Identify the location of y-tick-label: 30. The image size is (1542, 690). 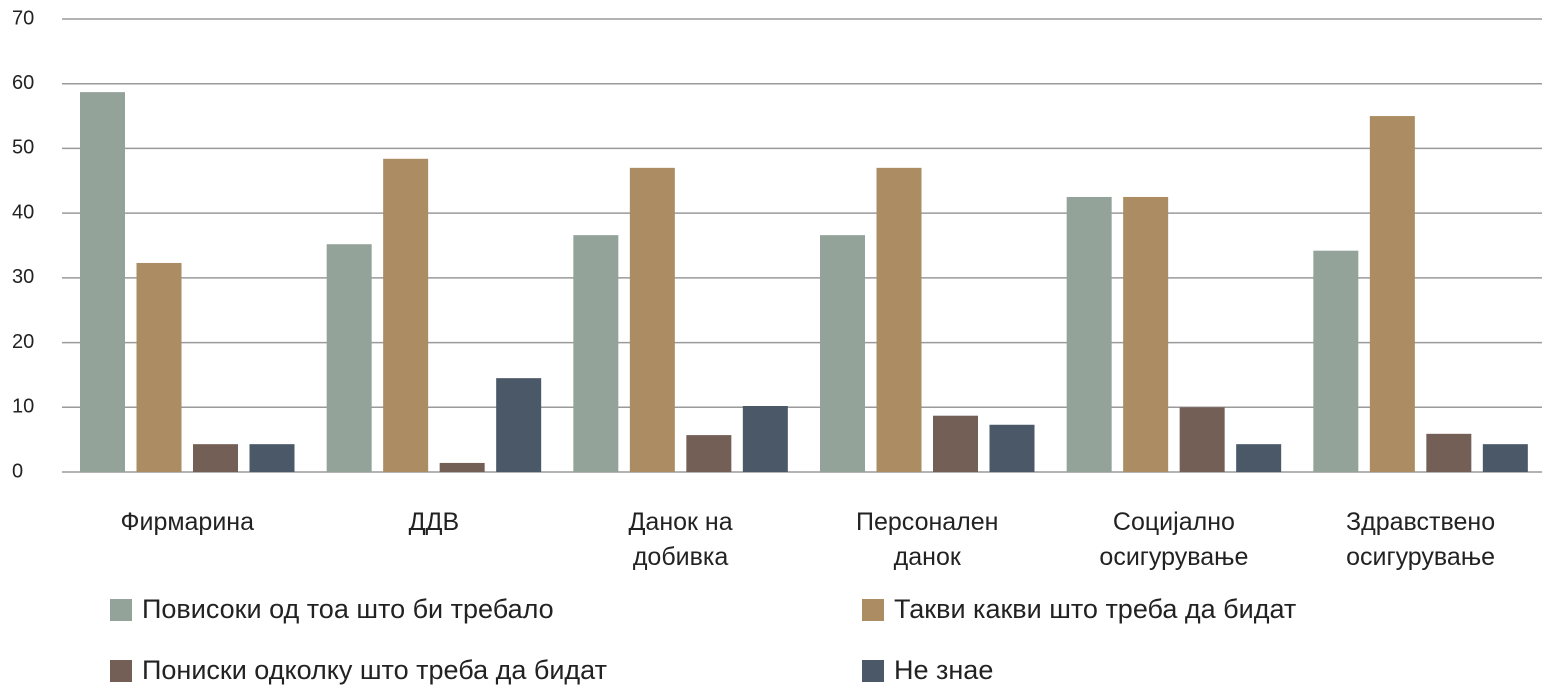
(23, 277).